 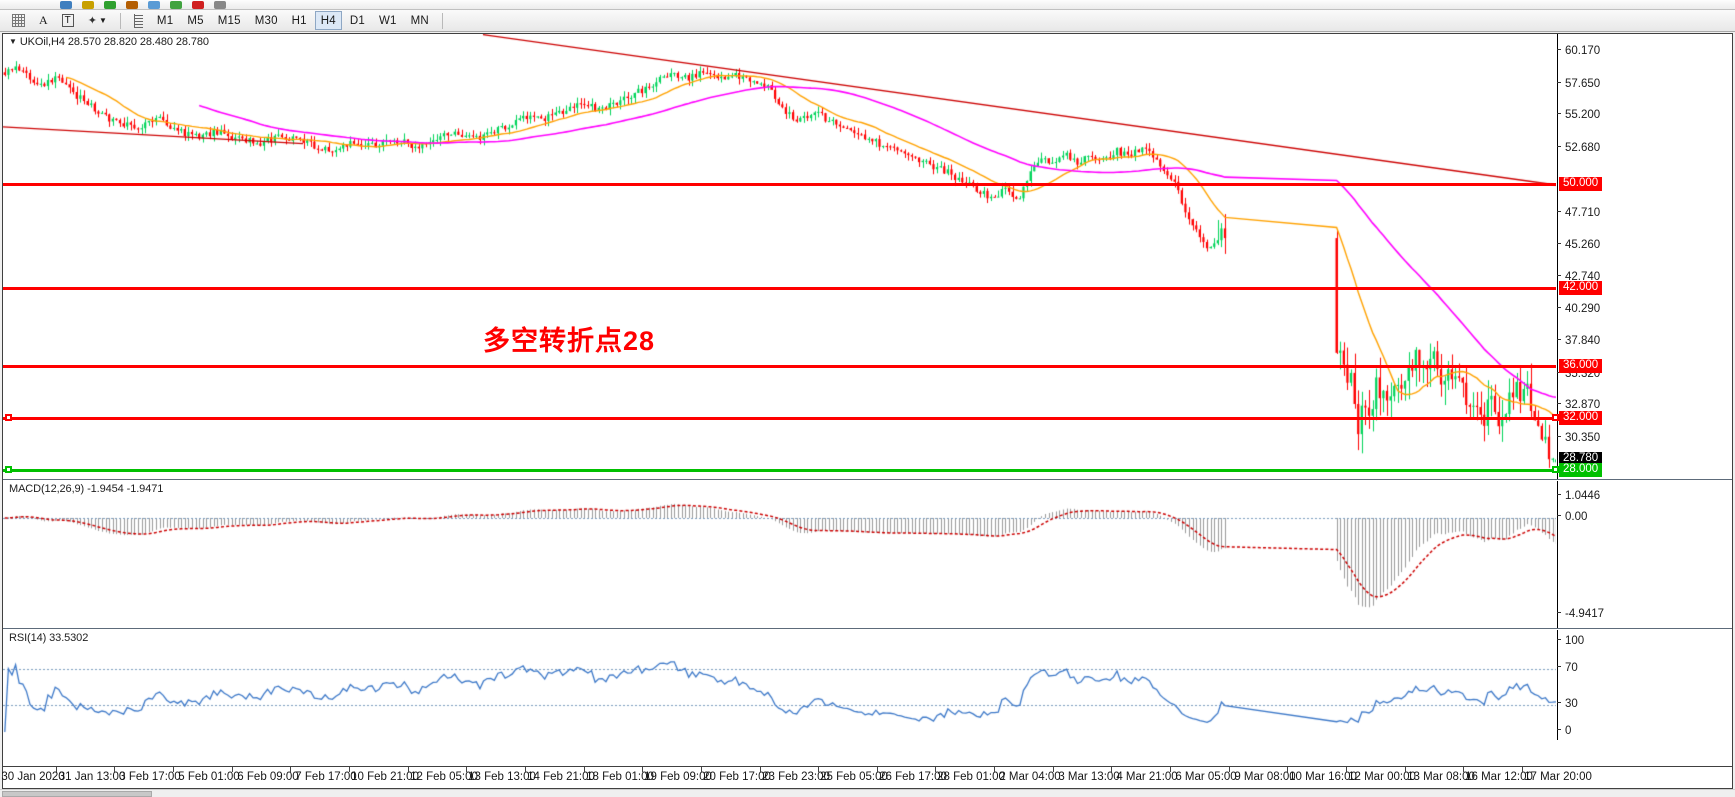 I want to click on toolbar-icon-strip, so click(x=867, y=5).